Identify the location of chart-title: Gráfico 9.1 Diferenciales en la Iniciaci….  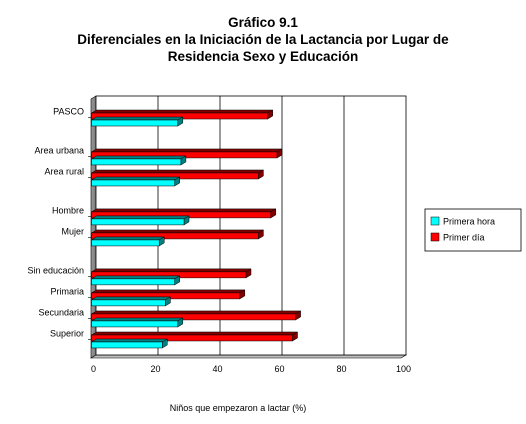
(263, 39).